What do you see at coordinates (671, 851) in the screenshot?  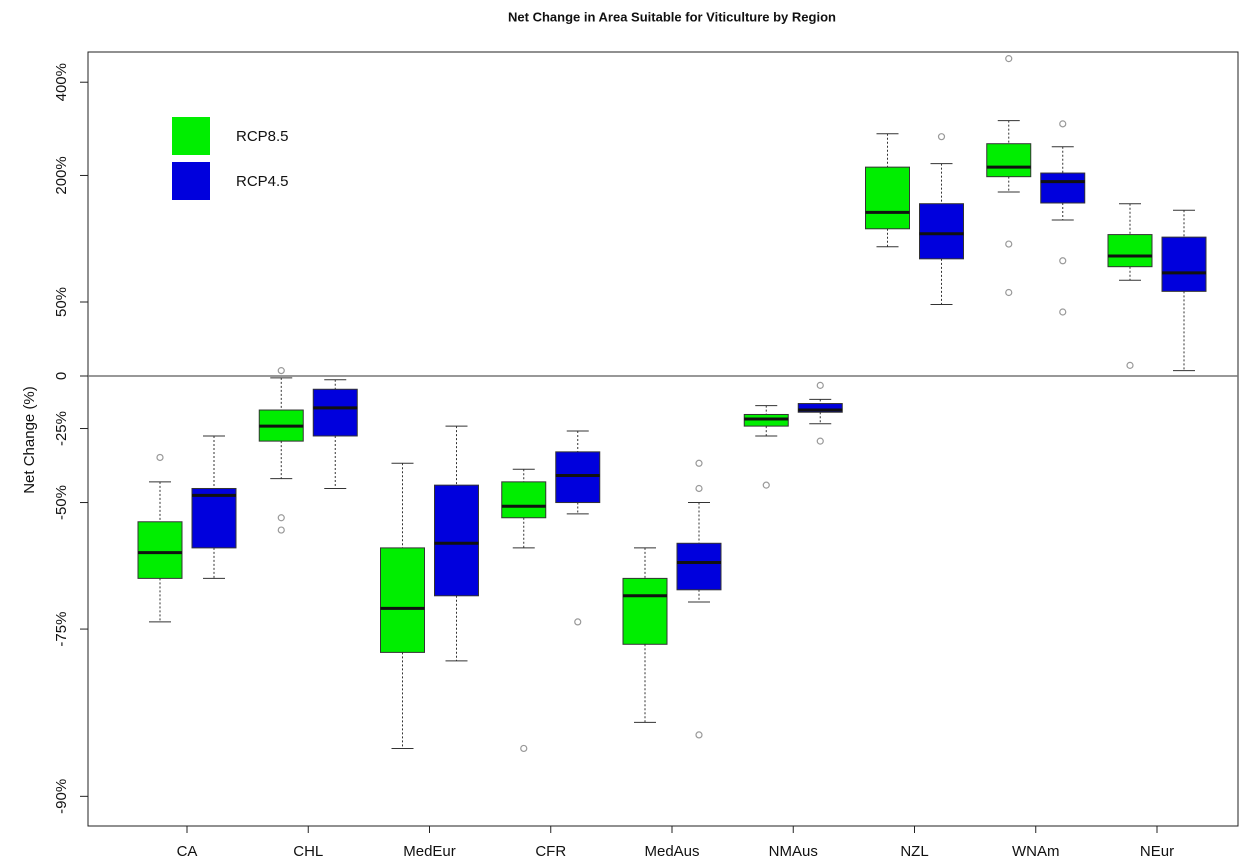 I see `x-tick-label: MedAus` at bounding box center [671, 851].